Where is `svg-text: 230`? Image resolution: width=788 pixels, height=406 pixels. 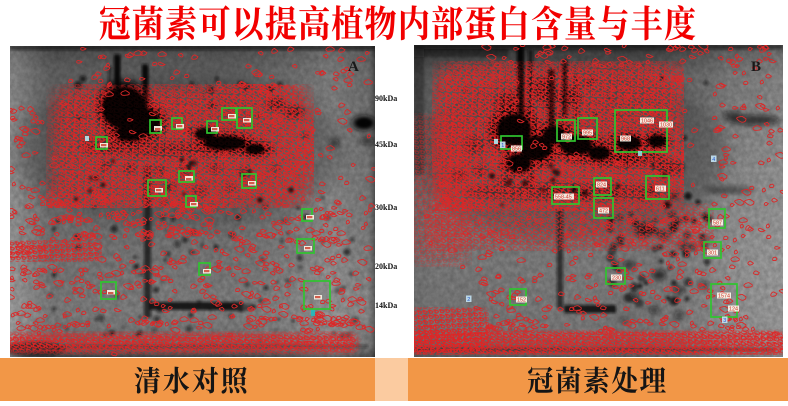 svg-text: 230 is located at coordinates (616, 279).